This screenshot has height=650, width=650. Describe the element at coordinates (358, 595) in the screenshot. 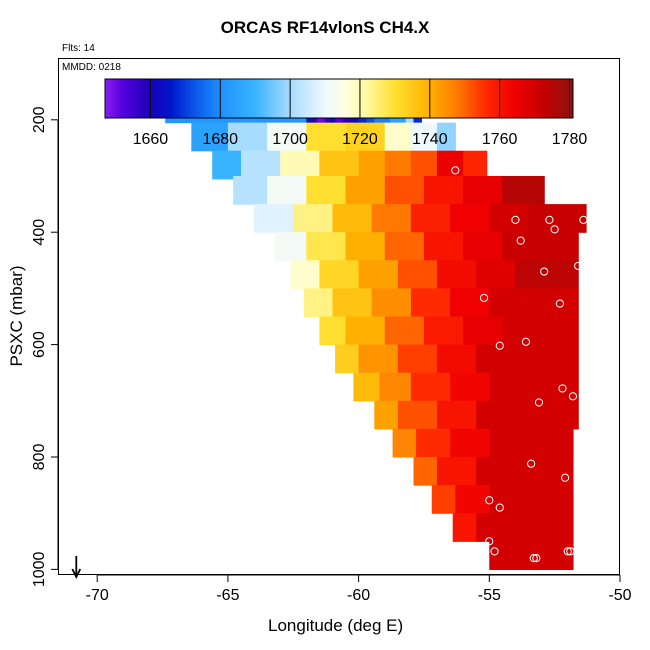

I see `x-tick-label: -60` at that location.